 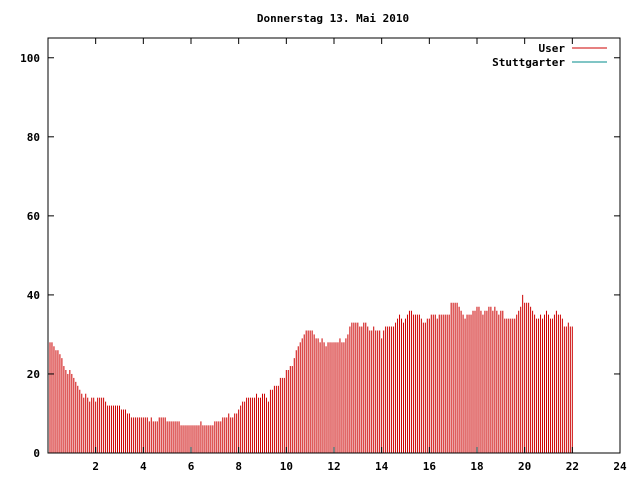 I want to click on y-tick-label: 0, so click(x=36, y=453).